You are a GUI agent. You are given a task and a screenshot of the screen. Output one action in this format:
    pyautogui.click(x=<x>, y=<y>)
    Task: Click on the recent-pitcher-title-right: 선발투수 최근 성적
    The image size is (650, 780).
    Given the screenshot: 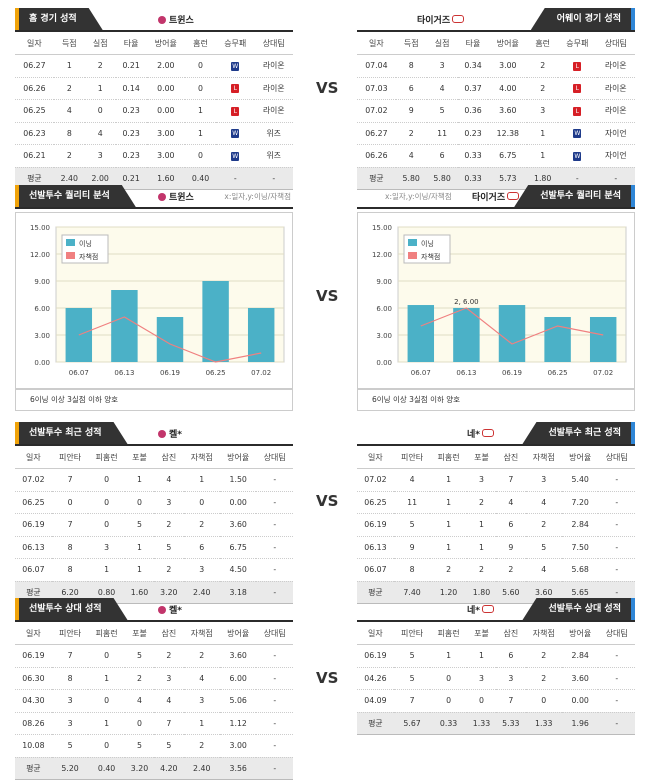 What is the action you would take?
    pyautogui.click(x=578, y=433)
    